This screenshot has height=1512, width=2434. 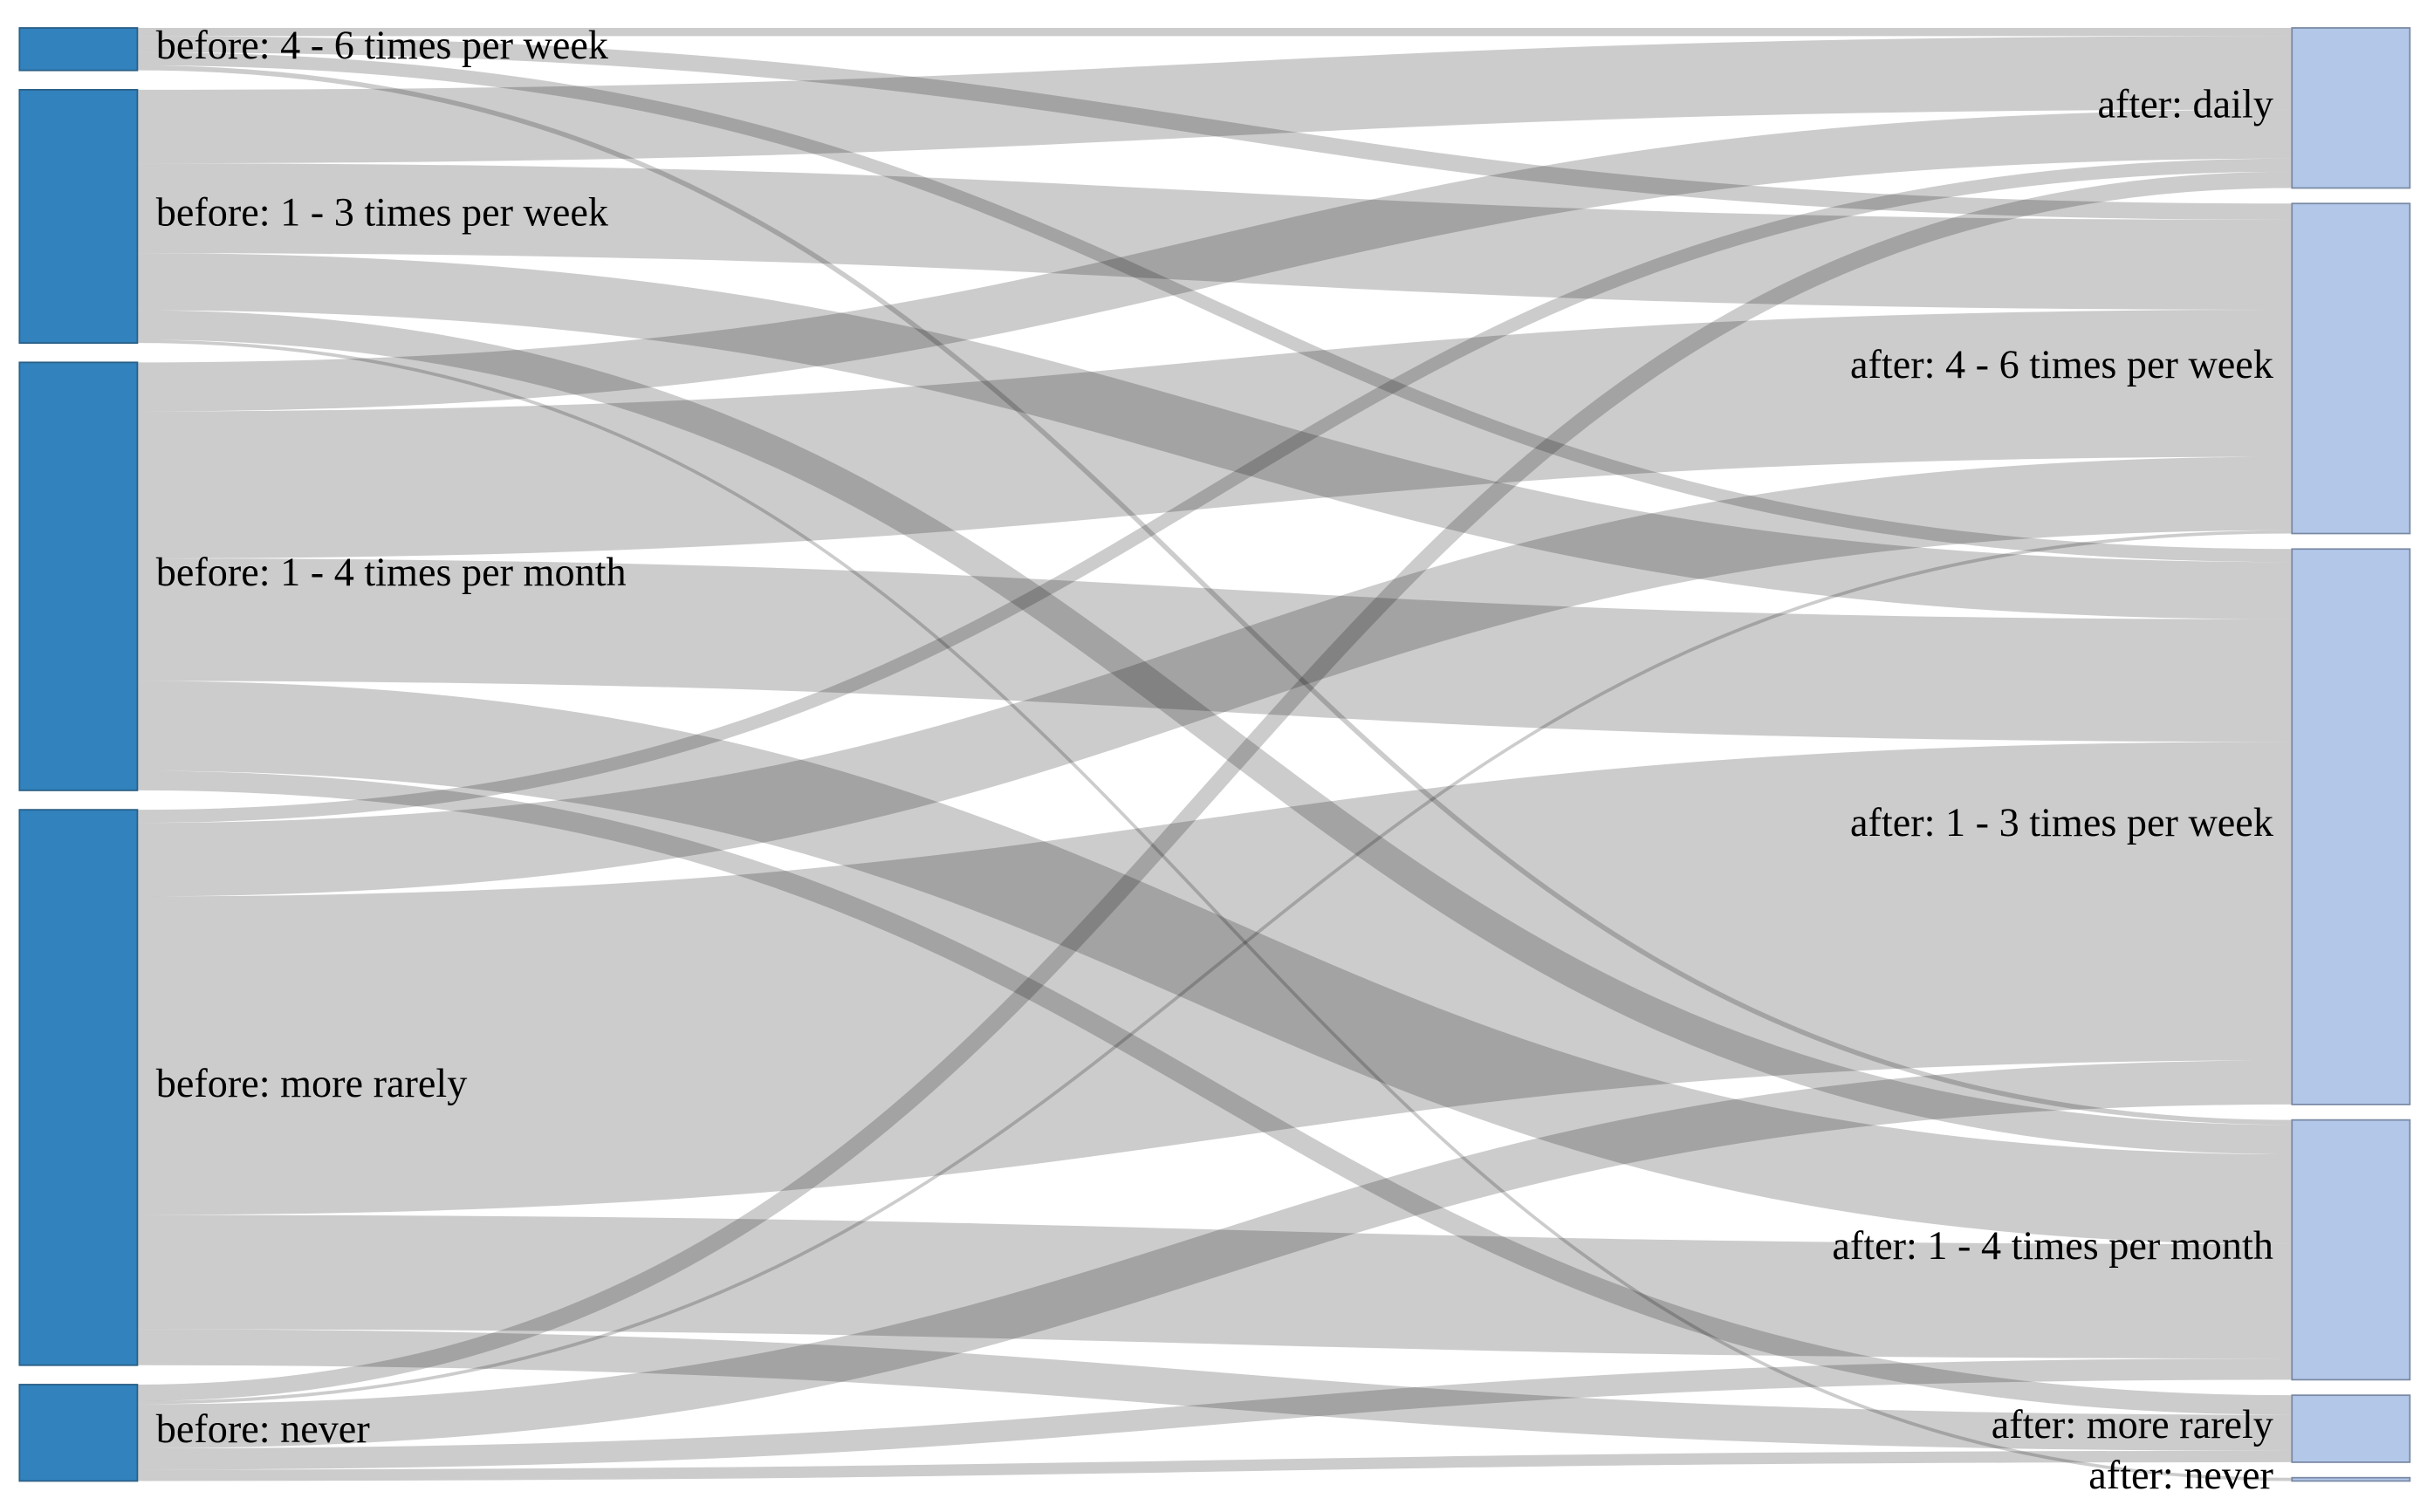 What do you see at coordinates (2062, 822) in the screenshot?
I see `target-label: after: 1 - 3 times per week` at bounding box center [2062, 822].